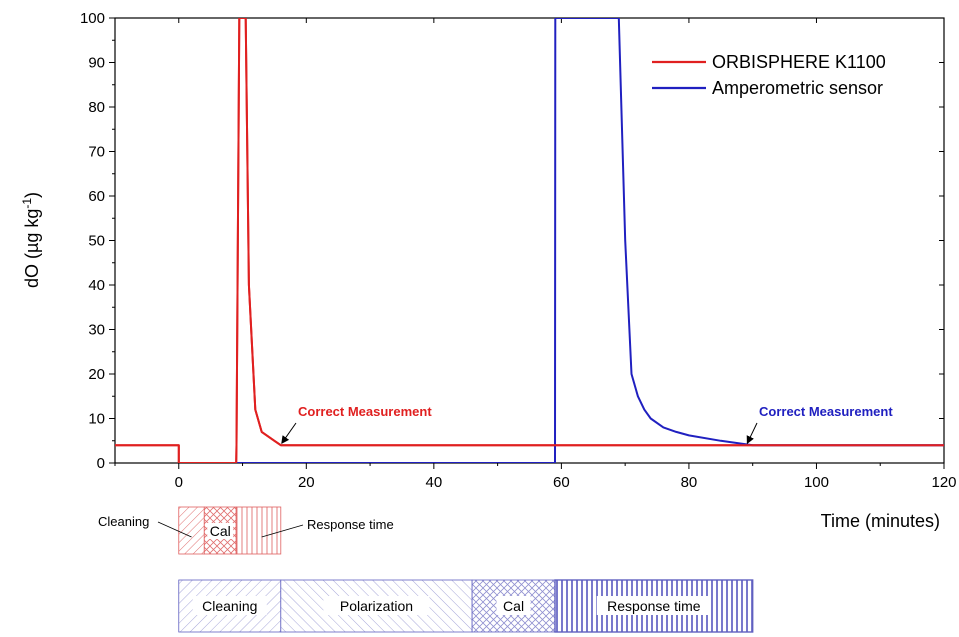  Describe the element at coordinates (561, 482) in the screenshot. I see `x-tick-label: 60` at that location.